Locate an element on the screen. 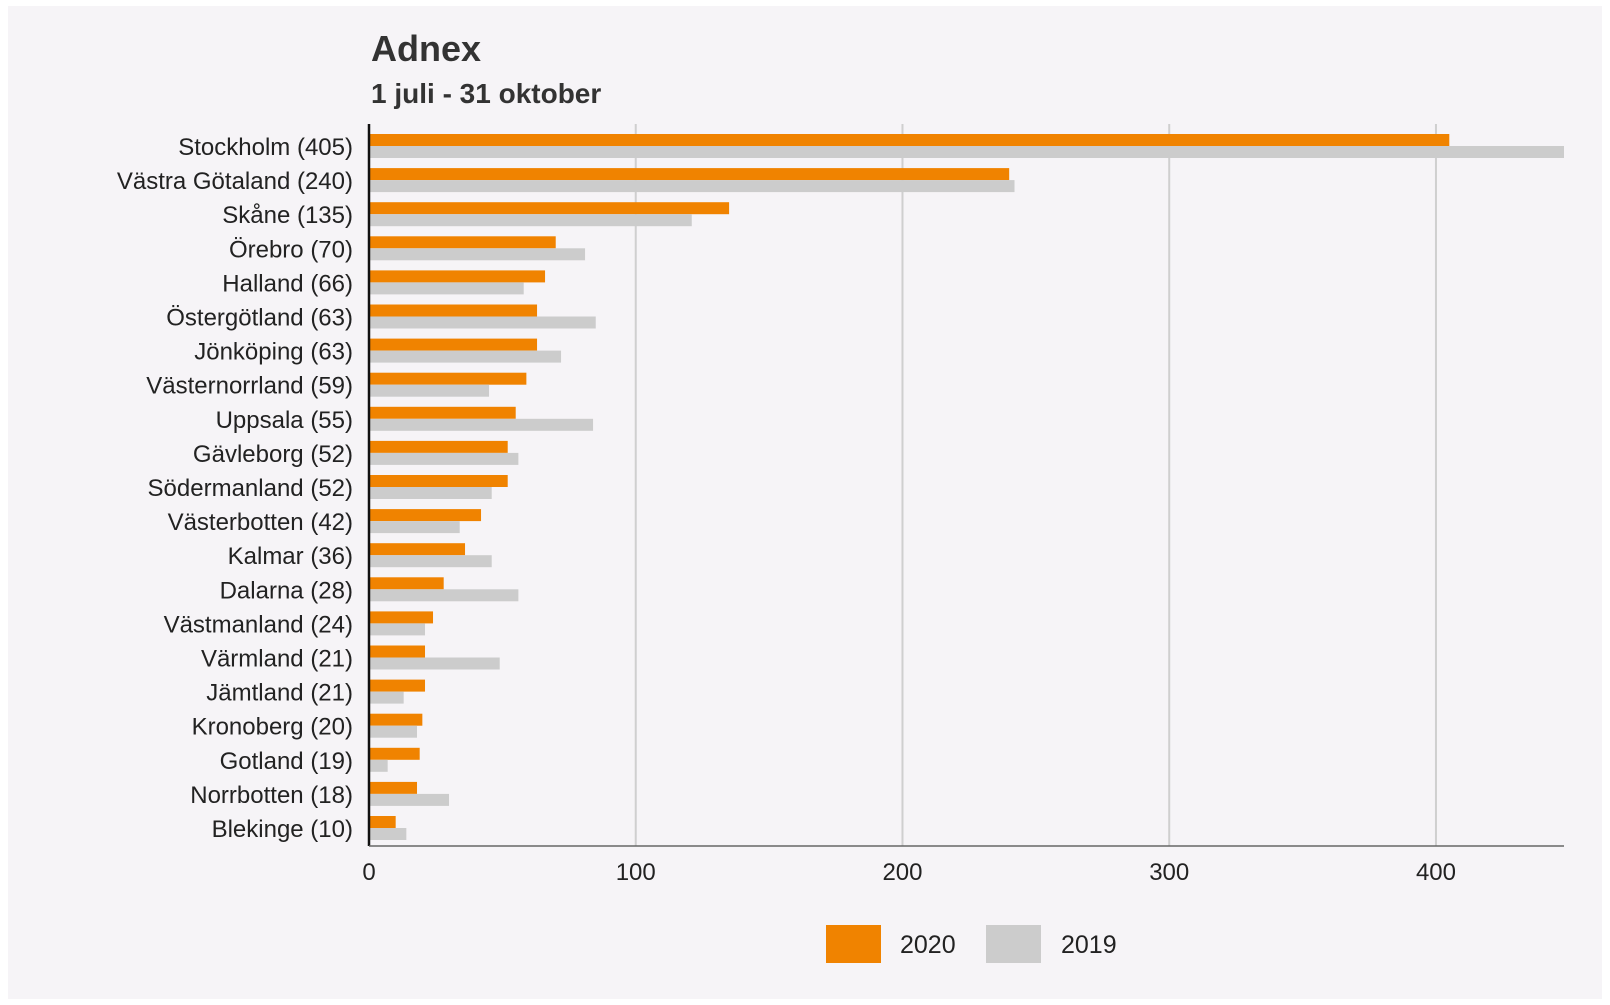  category-label: Dalarna (28) is located at coordinates (286, 590).